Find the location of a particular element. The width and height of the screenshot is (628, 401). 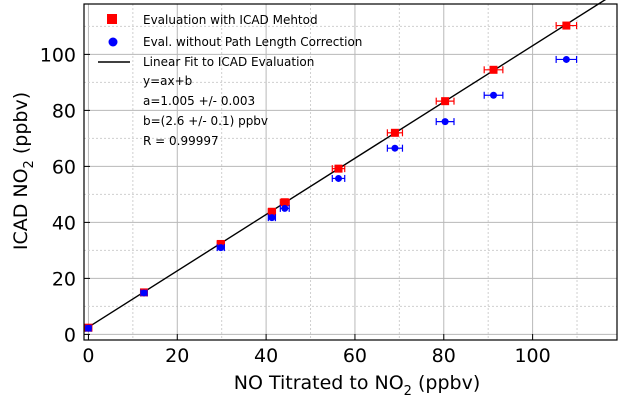

fit-correlation: R = 0.99997 is located at coordinates (181, 141).